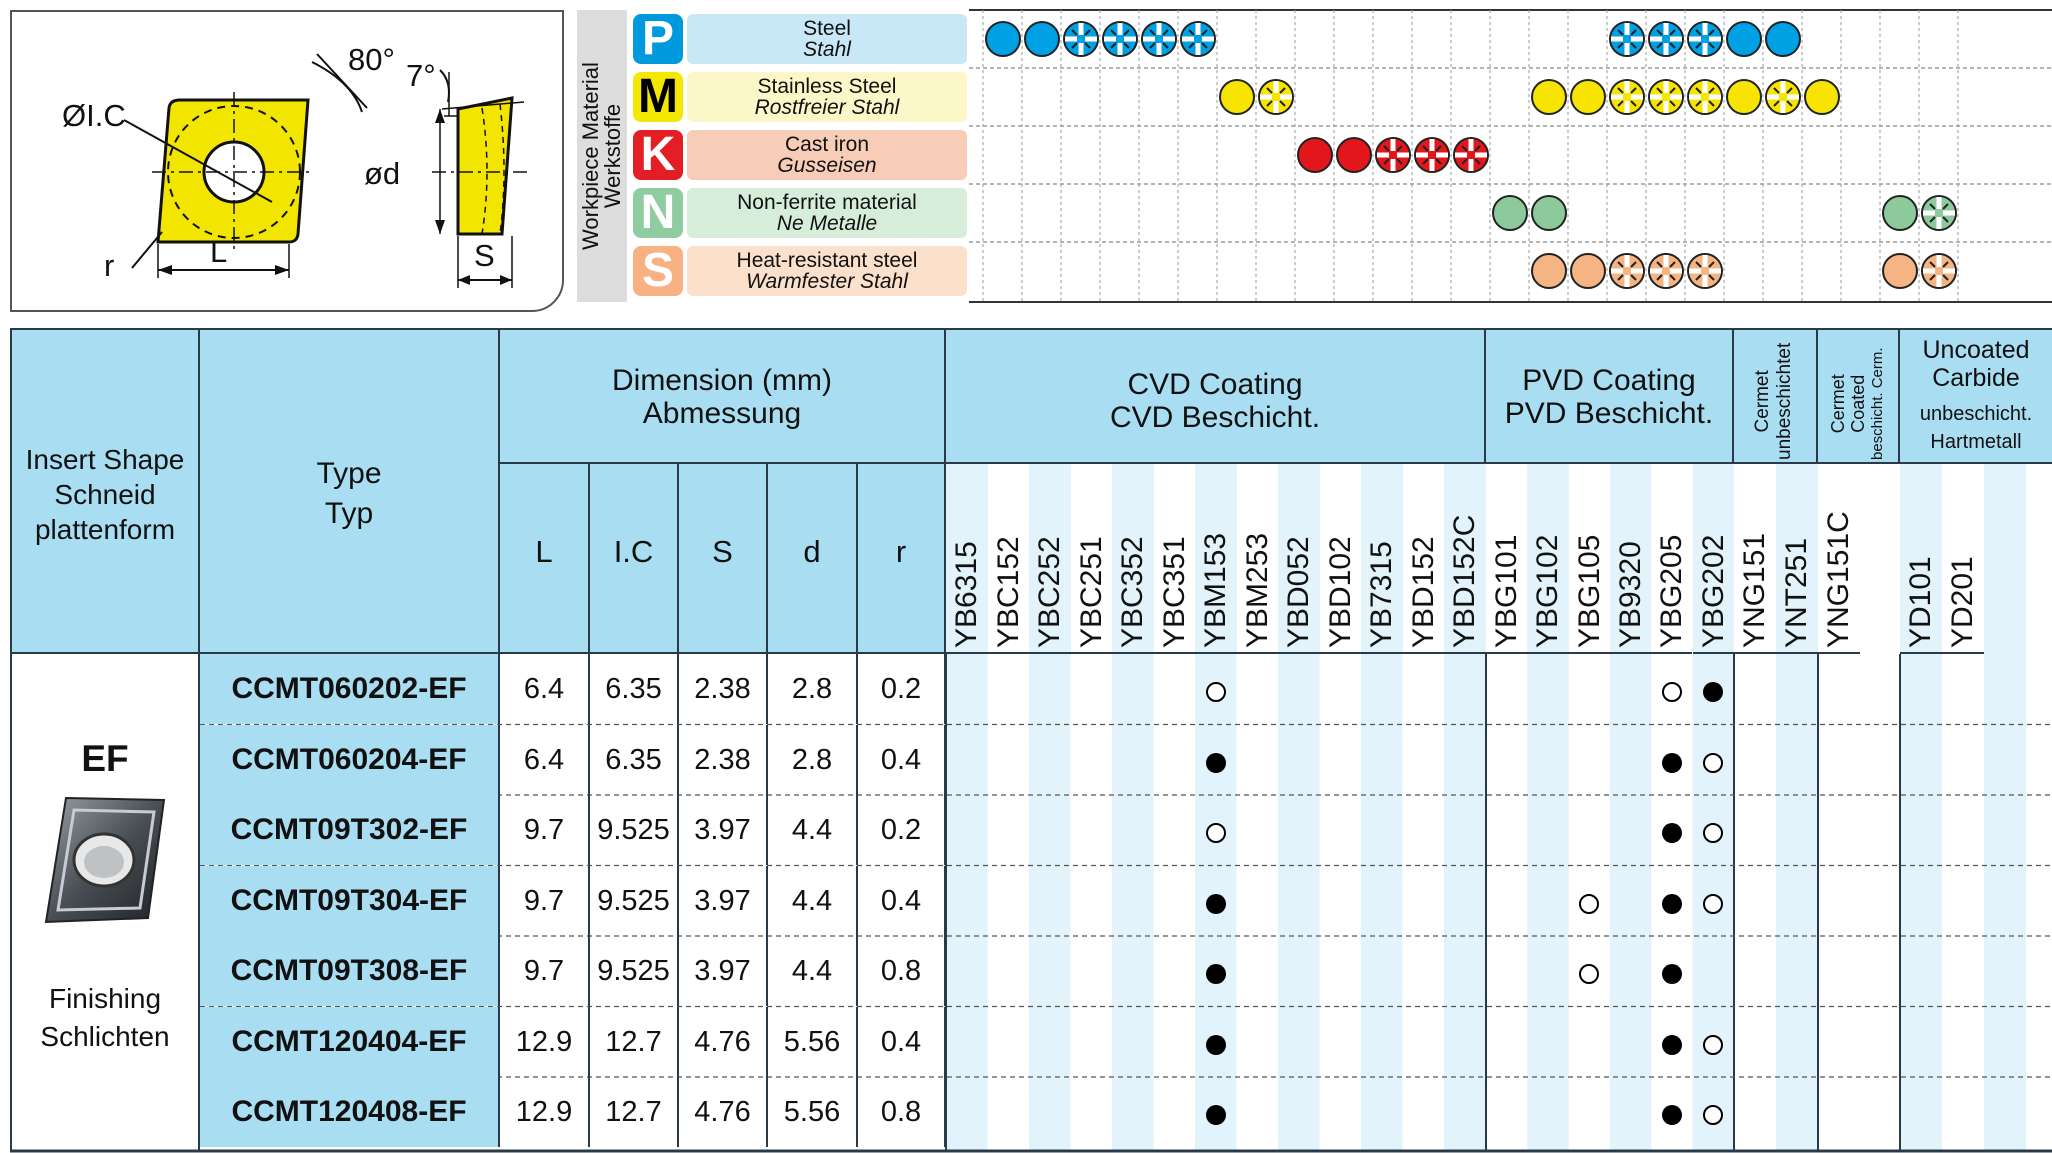  Describe the element at coordinates (722, 551) in the screenshot. I see `dim-header-label: S` at that location.